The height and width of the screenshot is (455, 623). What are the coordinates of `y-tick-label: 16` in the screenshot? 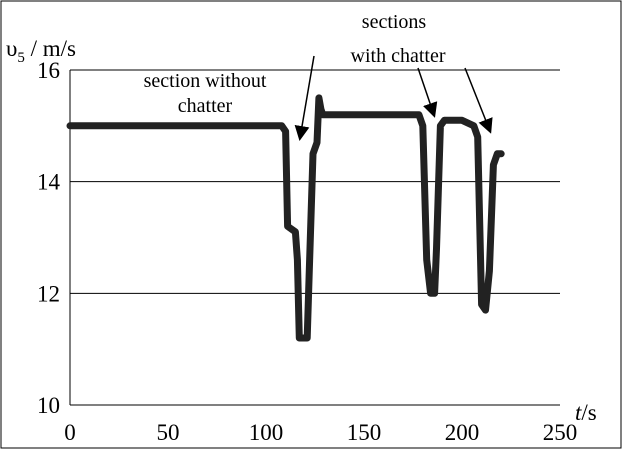 It's located at (48, 70).